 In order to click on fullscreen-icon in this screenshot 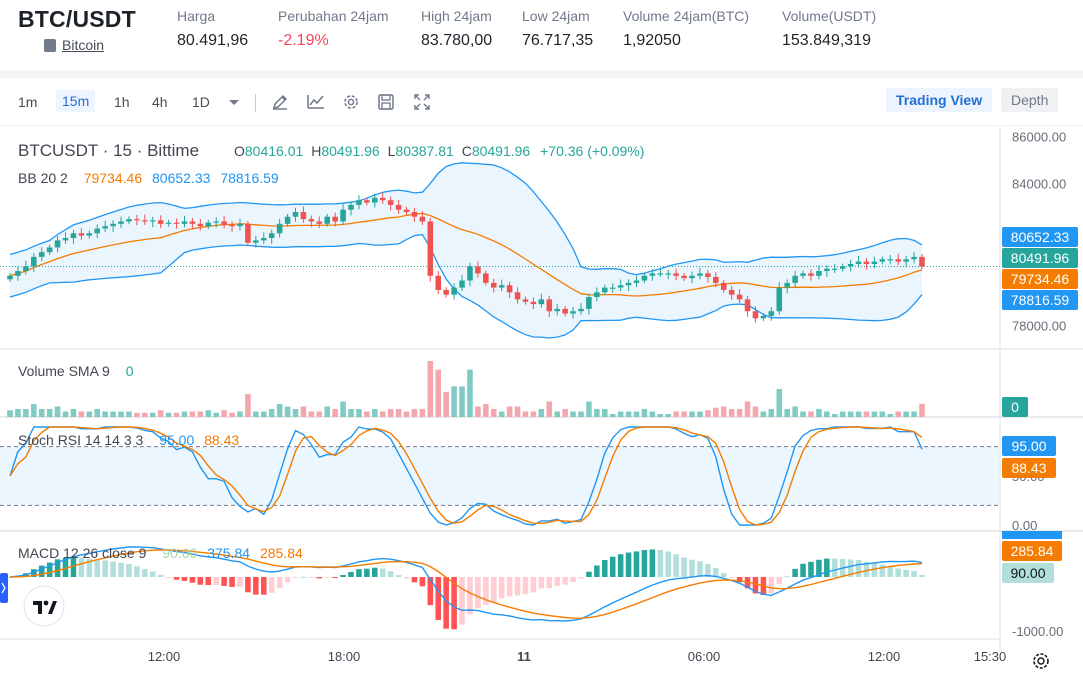, I will do `click(422, 102)`.